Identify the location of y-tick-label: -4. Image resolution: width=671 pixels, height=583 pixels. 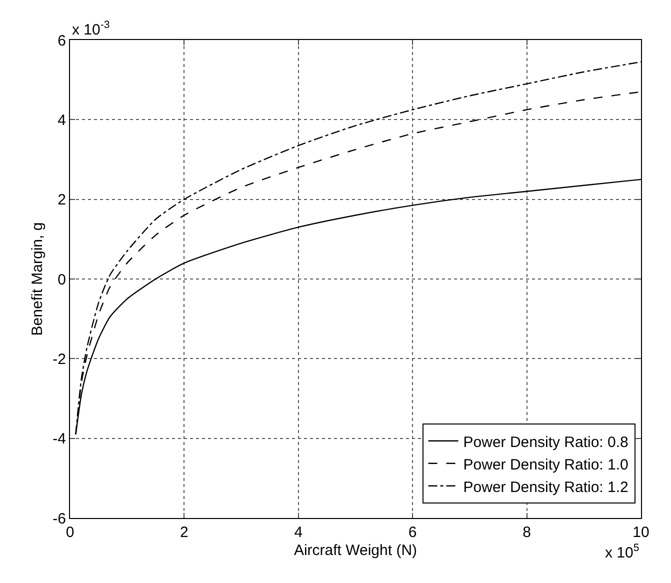
(59, 439).